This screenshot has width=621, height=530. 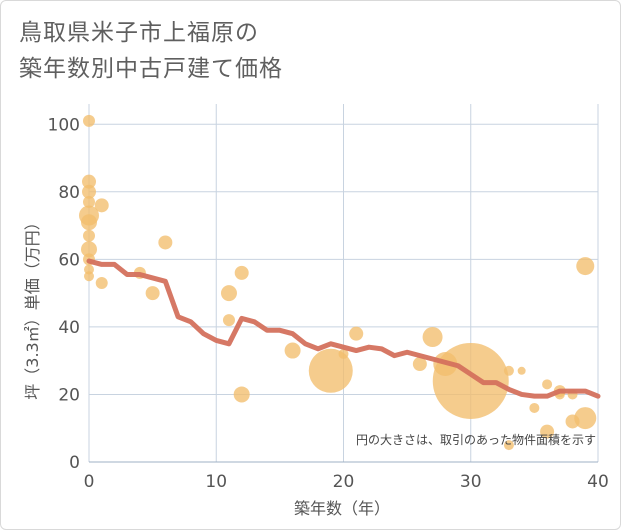 What do you see at coordinates (69, 193) in the screenshot?
I see `y-tick-label: 80` at bounding box center [69, 193].